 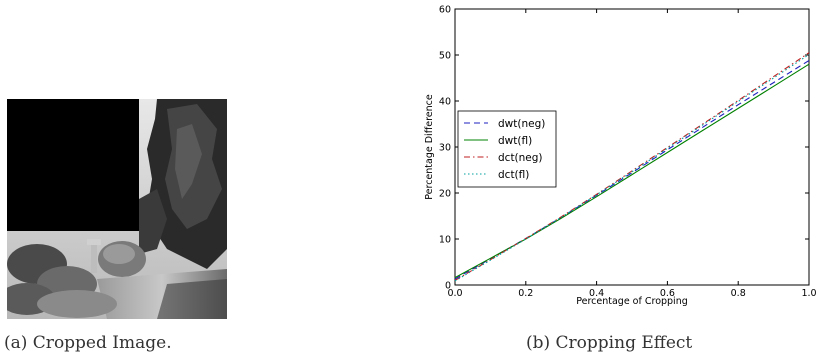 I want to click on x-tick-label: 0.0, so click(x=454, y=293).